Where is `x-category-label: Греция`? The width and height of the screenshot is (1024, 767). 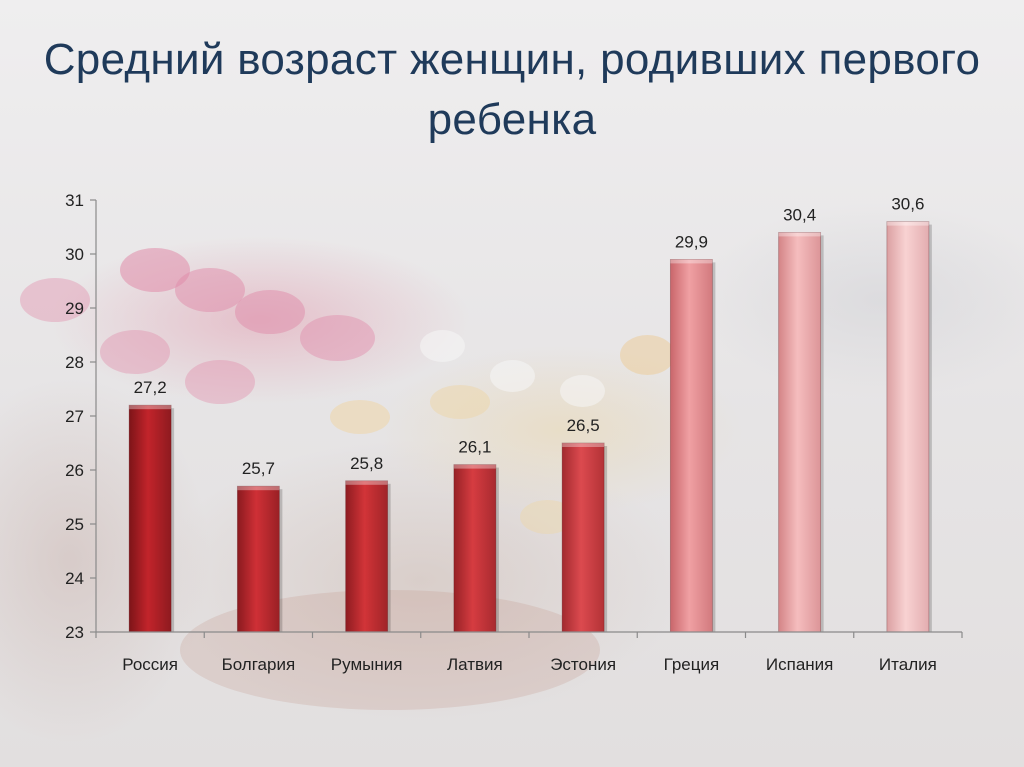
x-category-label: Греция is located at coordinates (692, 664).